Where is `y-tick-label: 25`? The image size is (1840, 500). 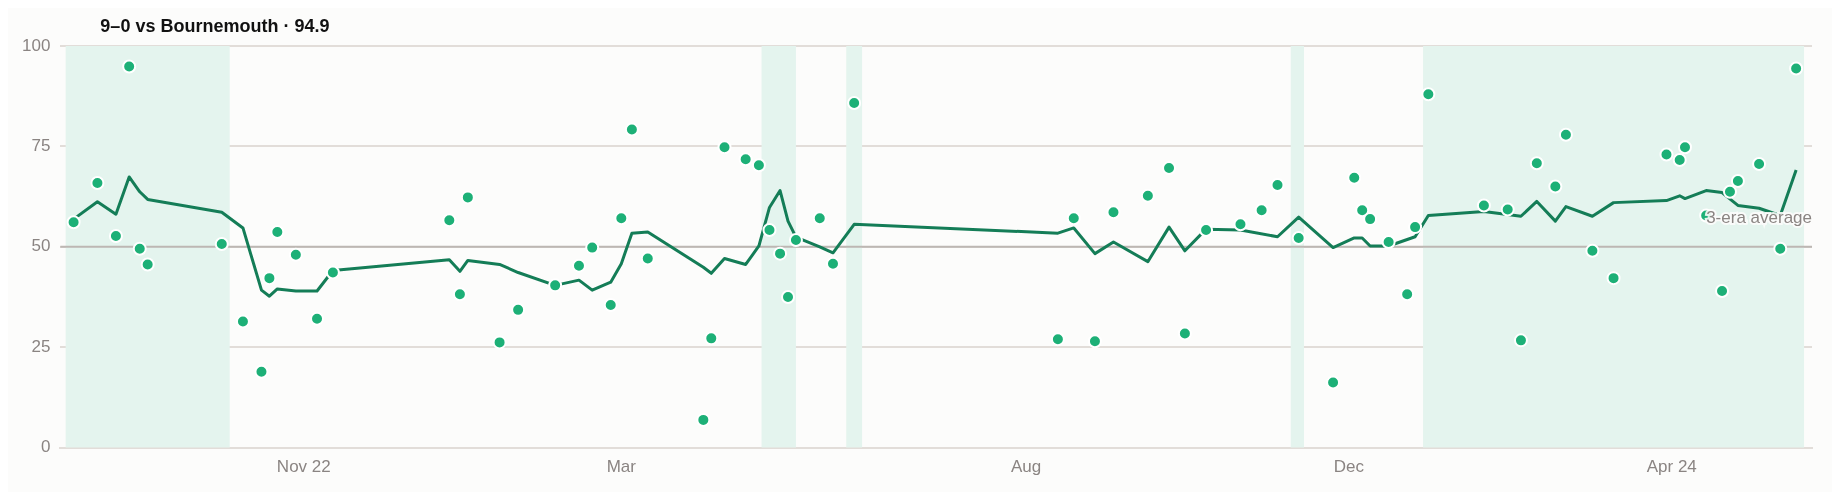
y-tick-label: 25 is located at coordinates (41, 346).